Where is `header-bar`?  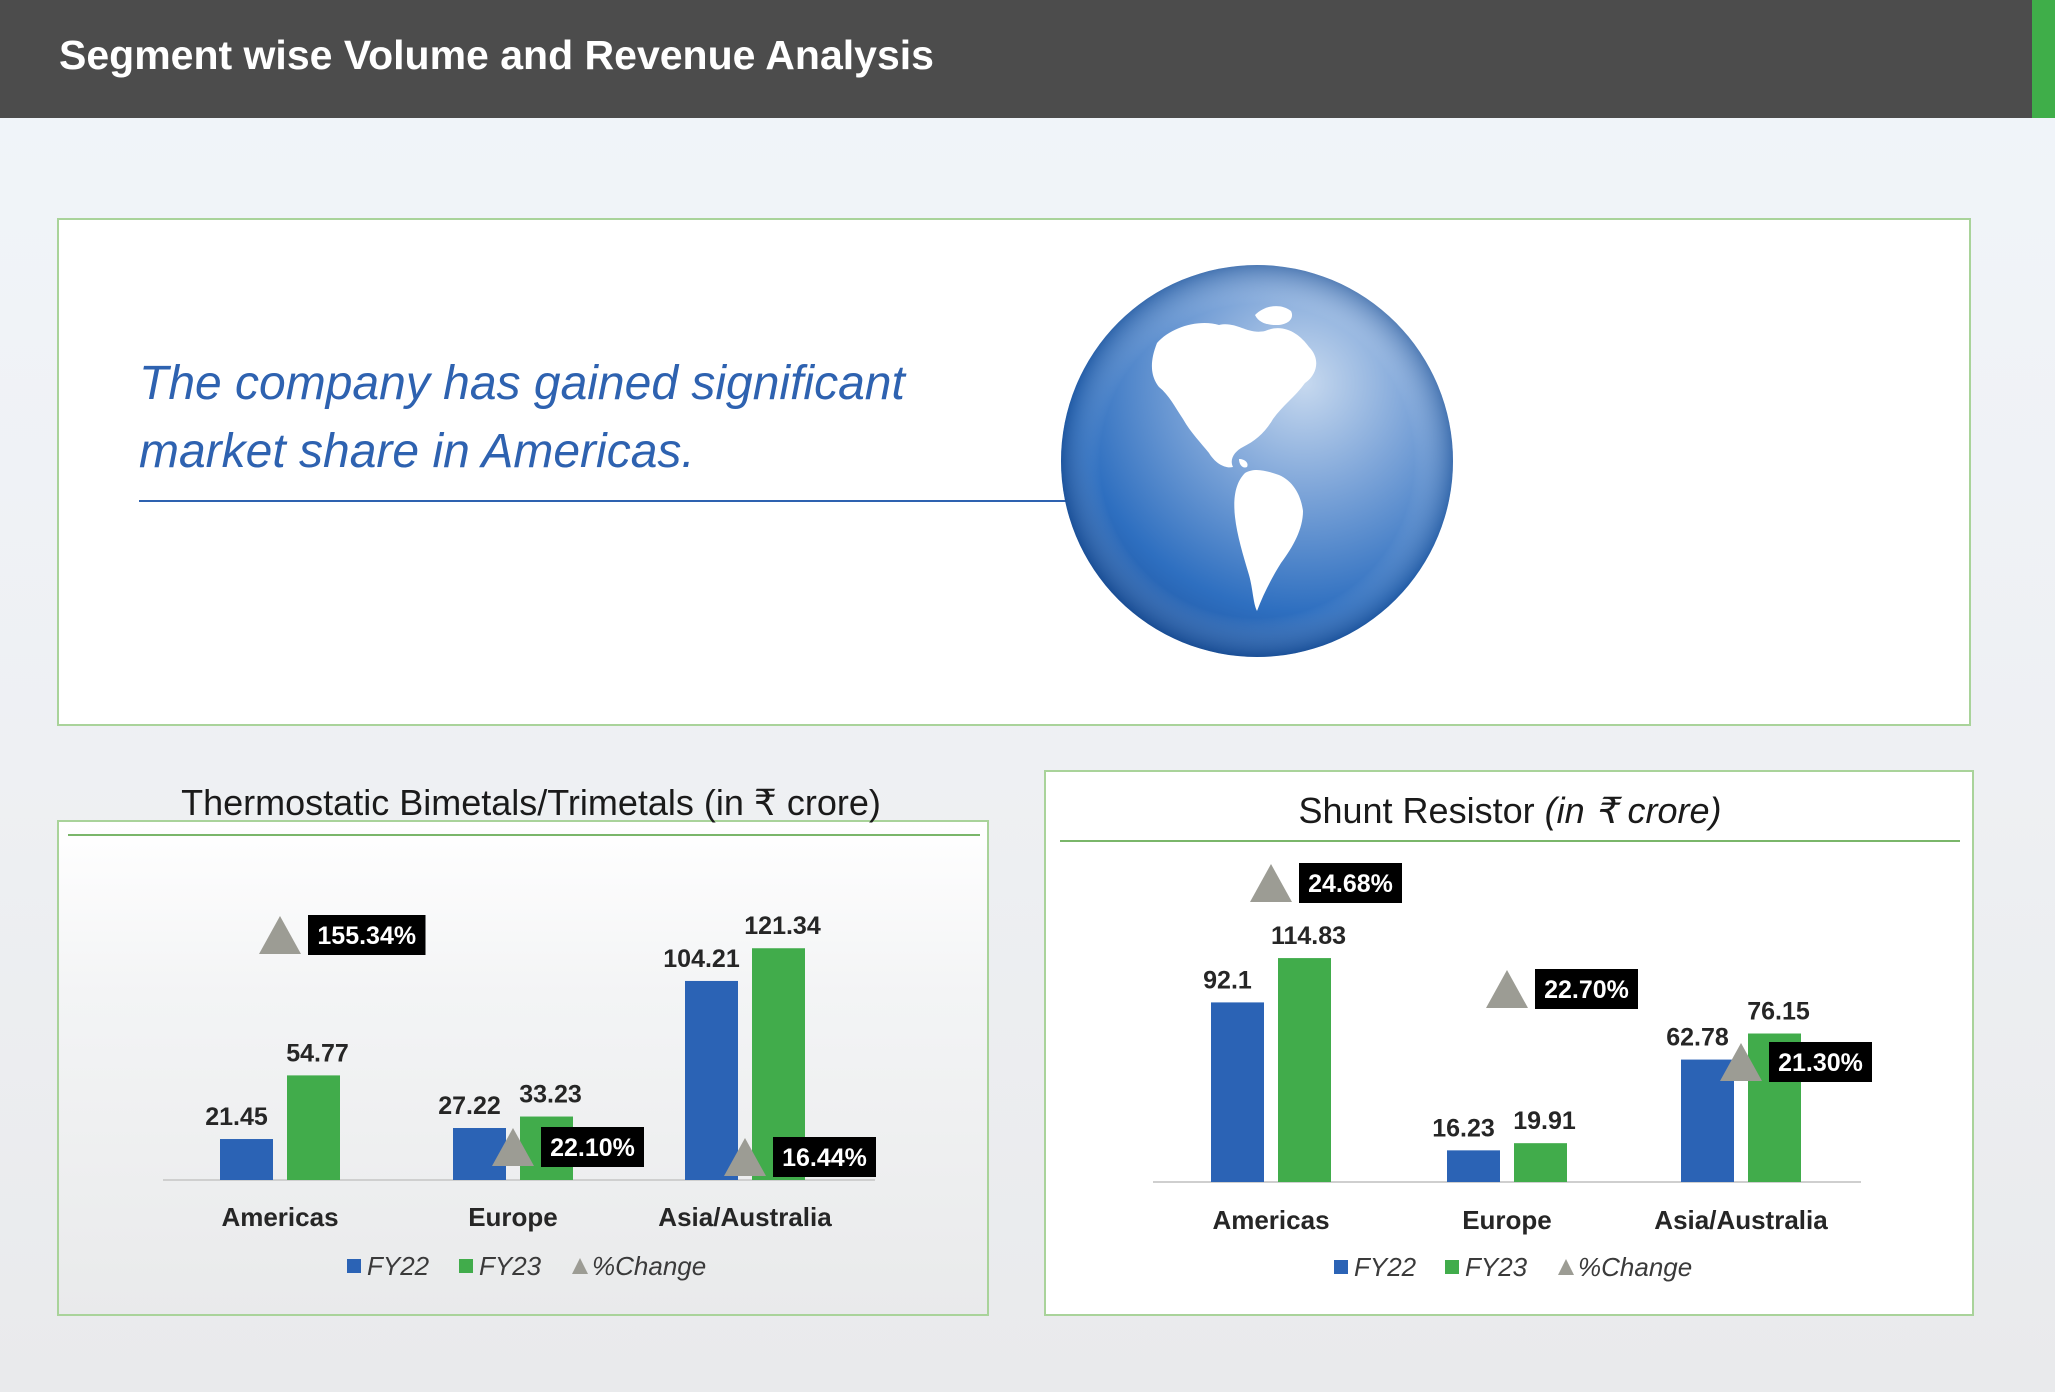
header-bar is located at coordinates (1016, 59).